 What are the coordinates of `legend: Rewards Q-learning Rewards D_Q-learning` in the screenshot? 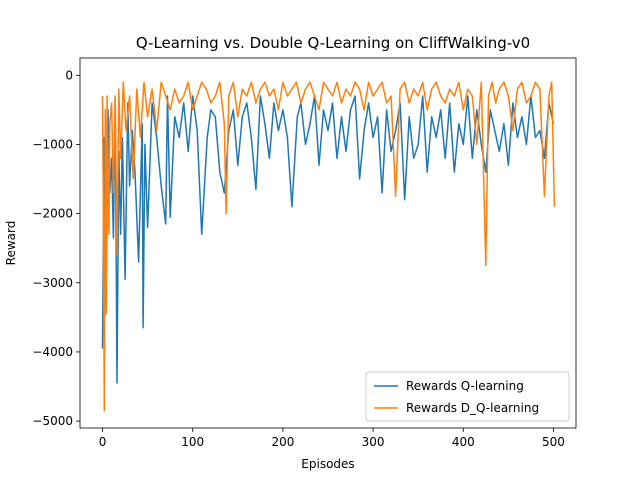 It's located at (467, 396).